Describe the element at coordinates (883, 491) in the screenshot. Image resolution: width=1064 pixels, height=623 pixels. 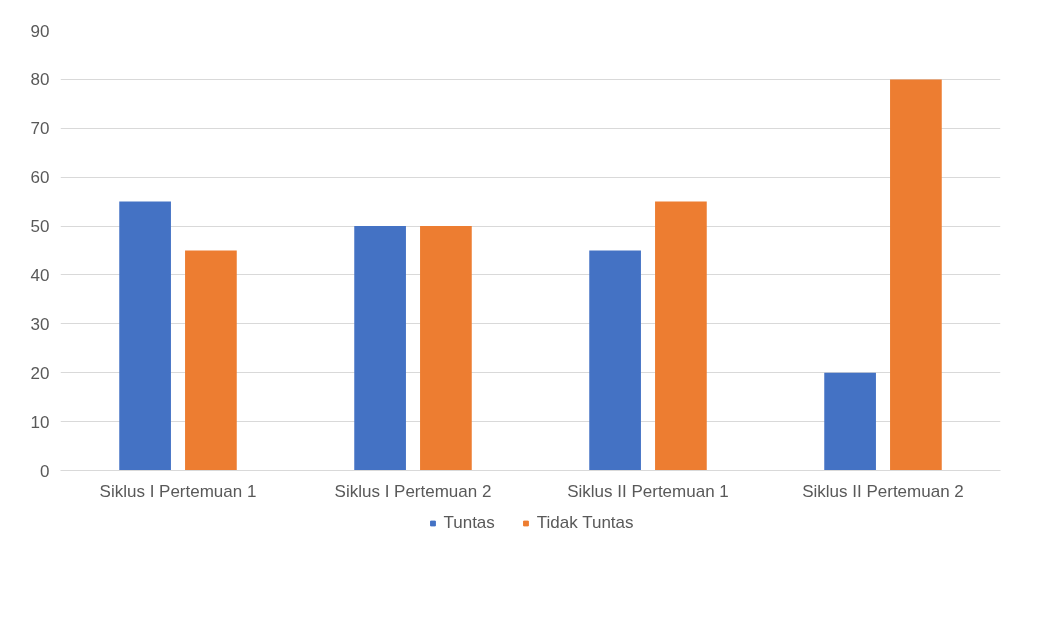
I see `x-tick-label: Siklus II Pertemuan 2` at that location.